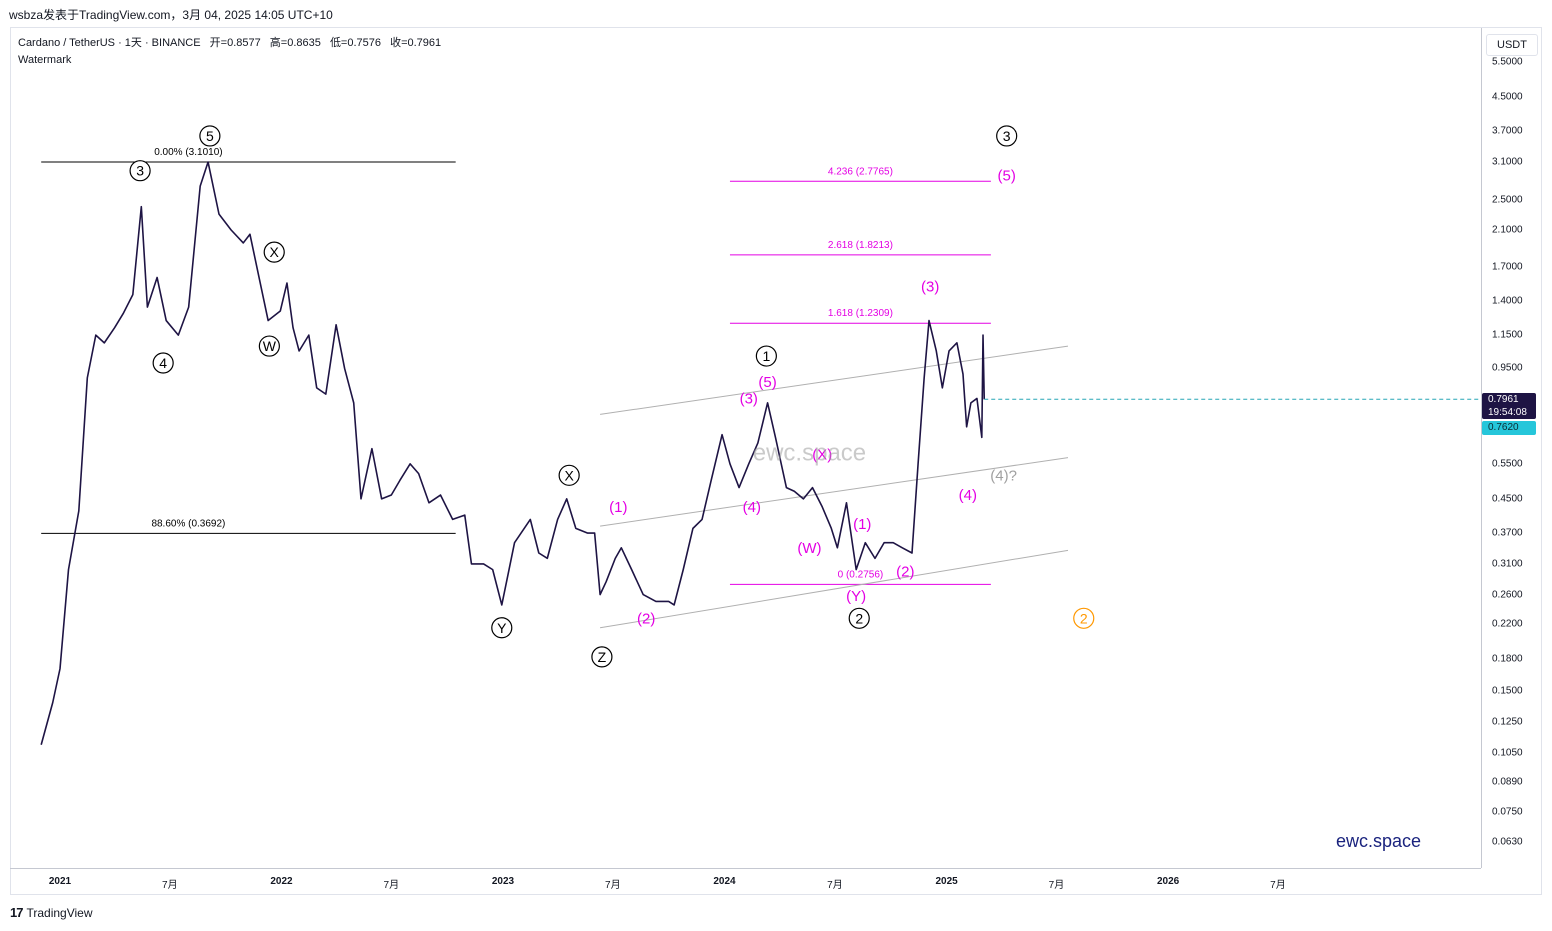 The height and width of the screenshot is (931, 1552). I want to click on price-axis-label: 0.2600, so click(1507, 595).